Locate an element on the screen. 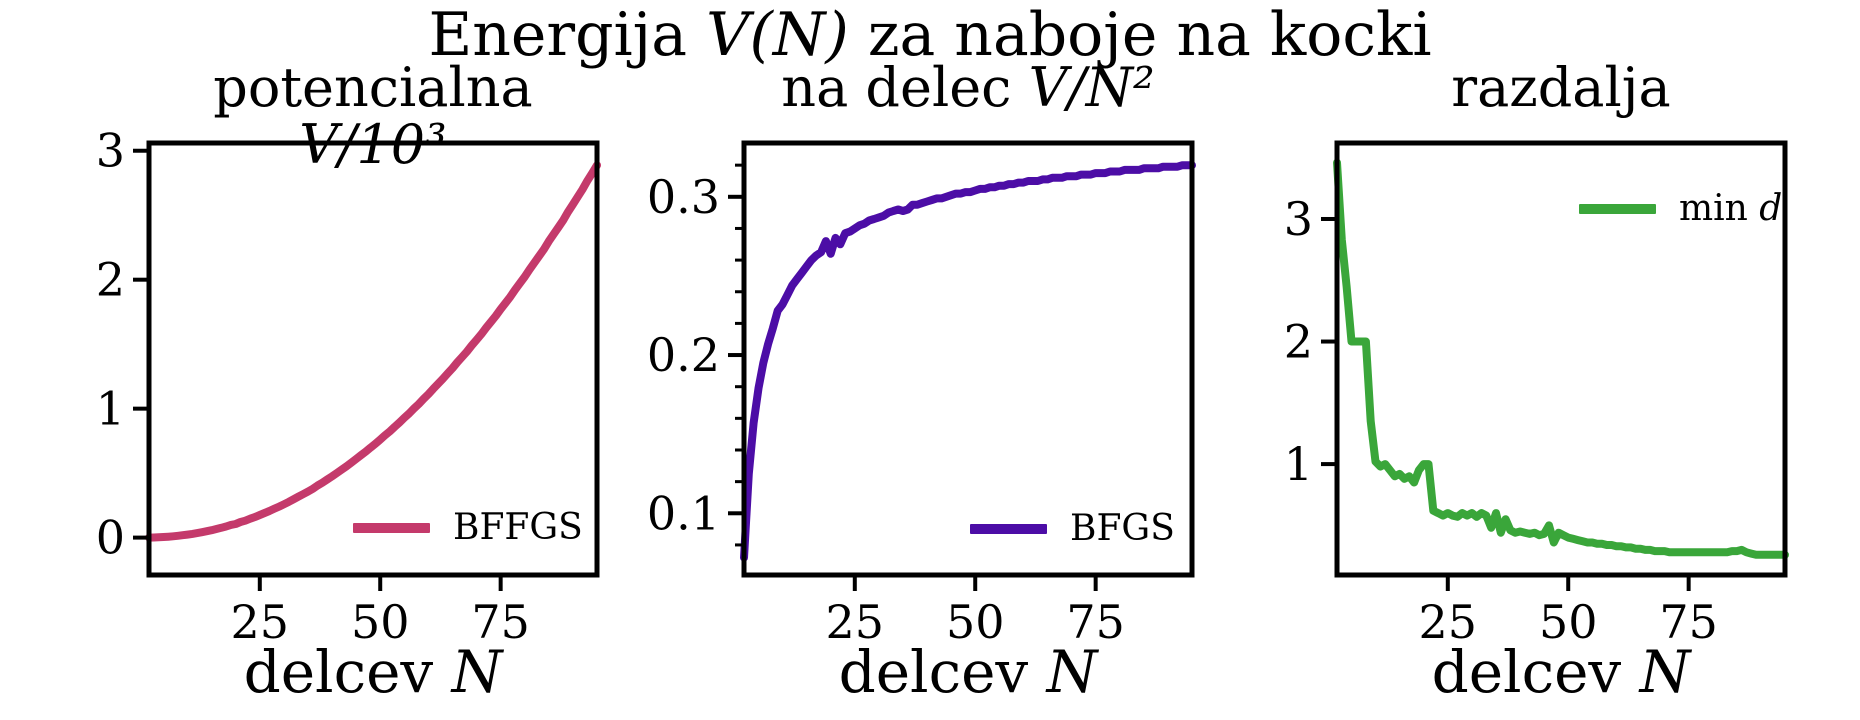 Image resolution: width=1860 pixels, height=720 pixels. svg-text: 0.3 is located at coordinates (683, 197).